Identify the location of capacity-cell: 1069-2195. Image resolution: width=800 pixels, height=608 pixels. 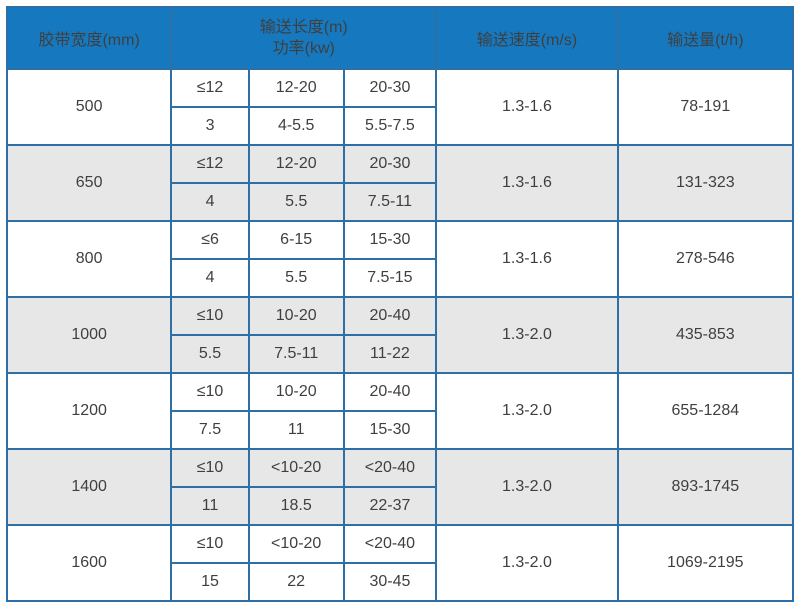
(705, 563).